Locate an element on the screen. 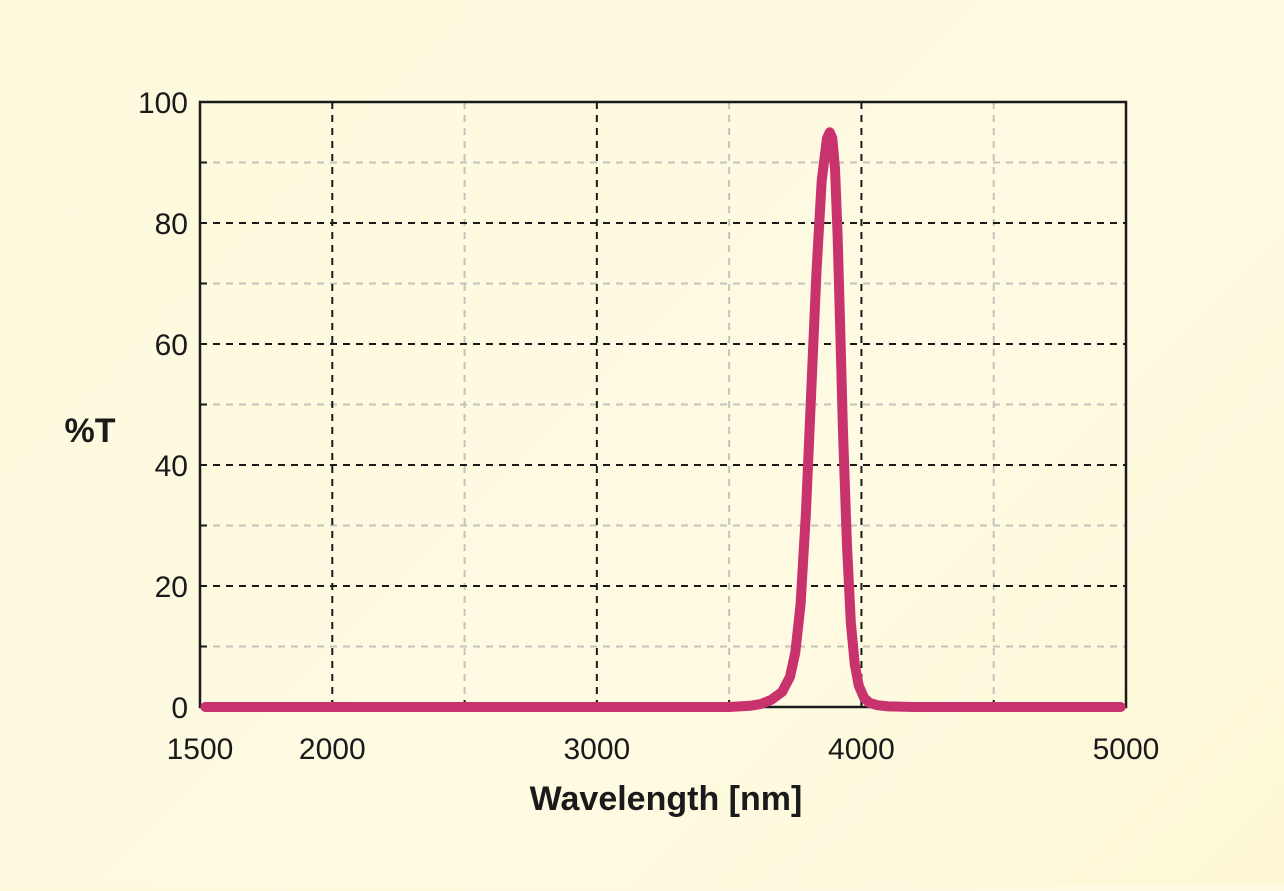 Image resolution: width=1284 pixels, height=891 pixels. y-tick-label-100: 100 is located at coordinates (163, 103).